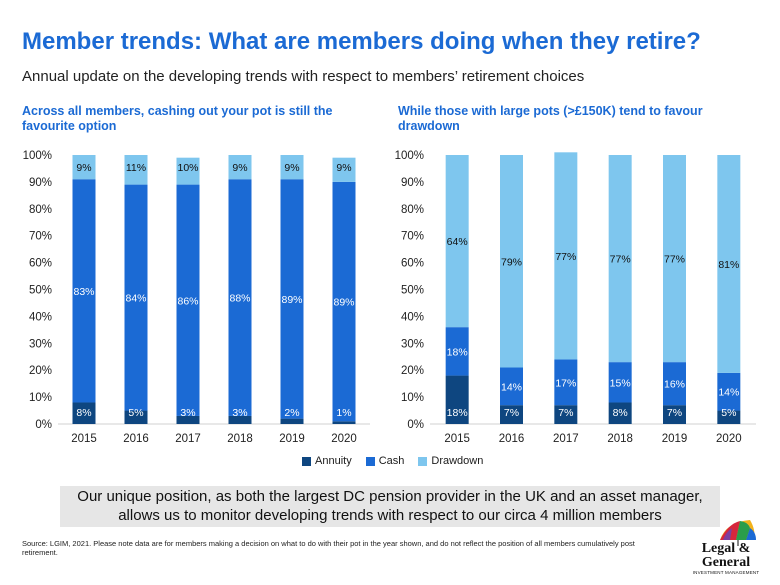  I want to click on y-tick-label: 80%, so click(40, 210).